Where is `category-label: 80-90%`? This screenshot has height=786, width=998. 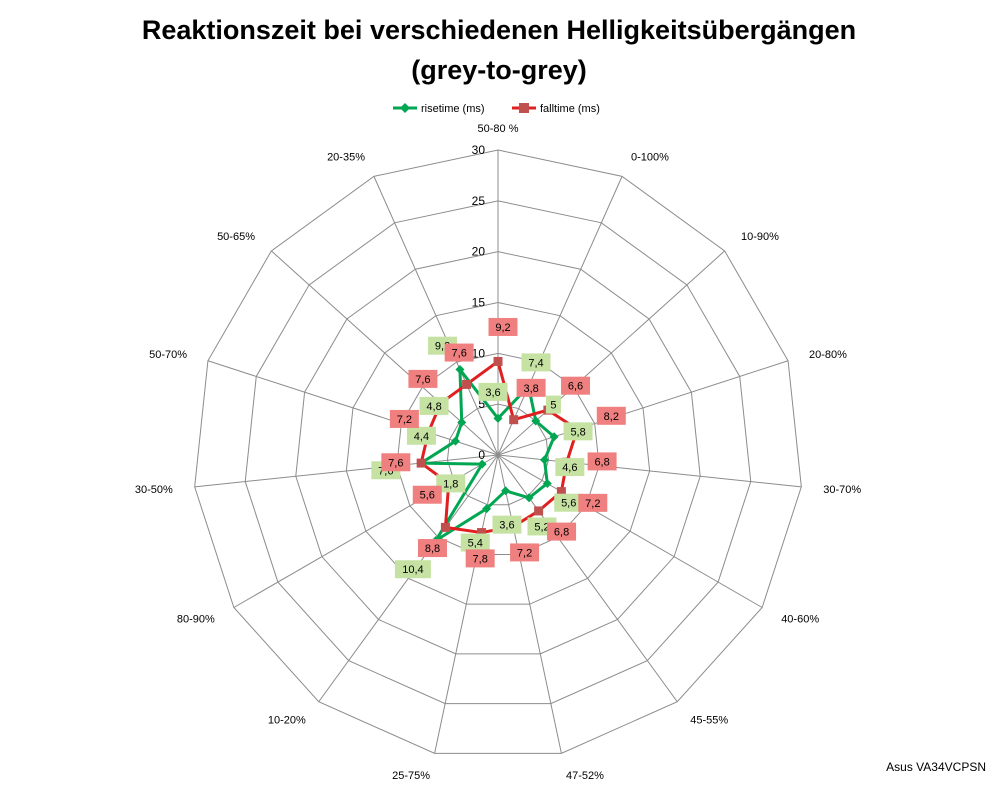
category-label: 80-90% is located at coordinates (196, 620).